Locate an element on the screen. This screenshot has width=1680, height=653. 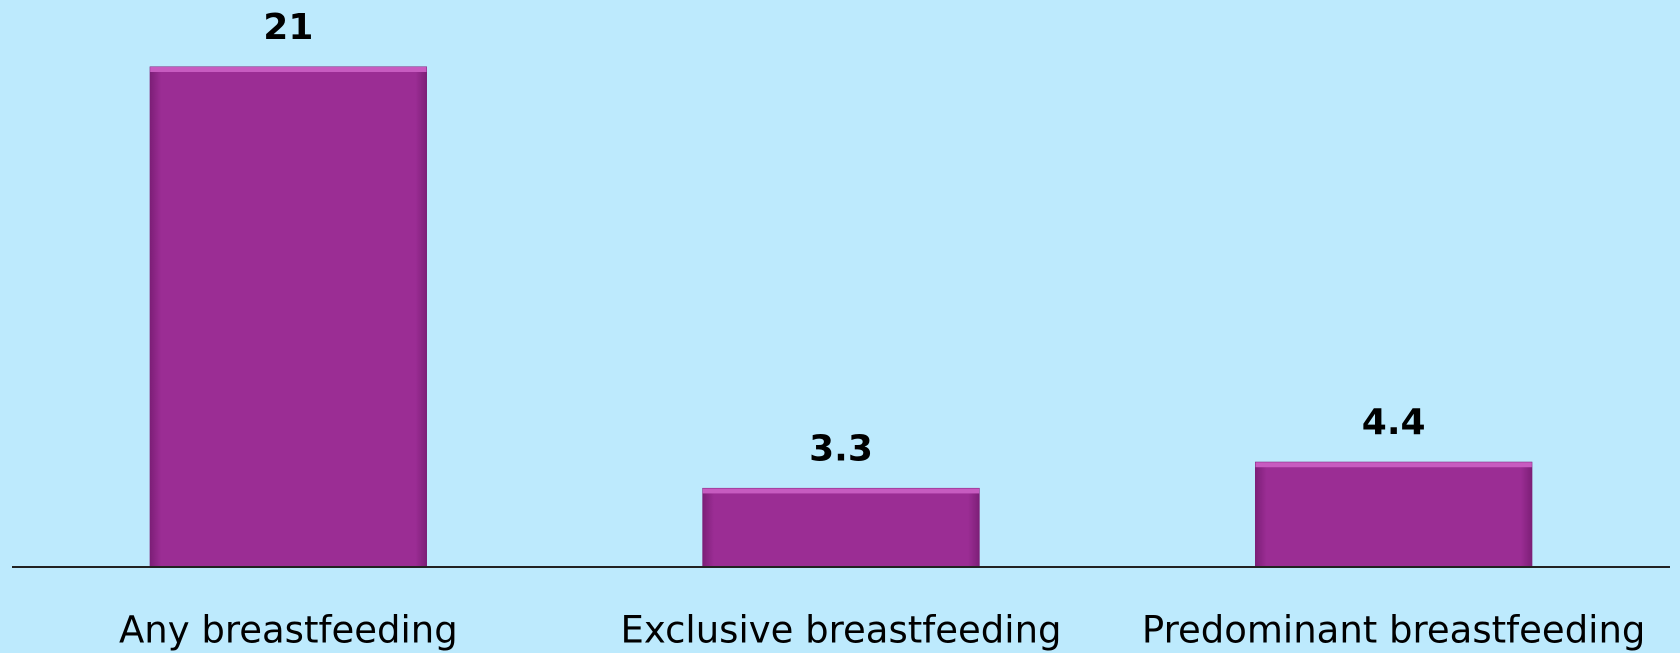
x-tick-label: Any breastfeeding is located at coordinates (288, 630).